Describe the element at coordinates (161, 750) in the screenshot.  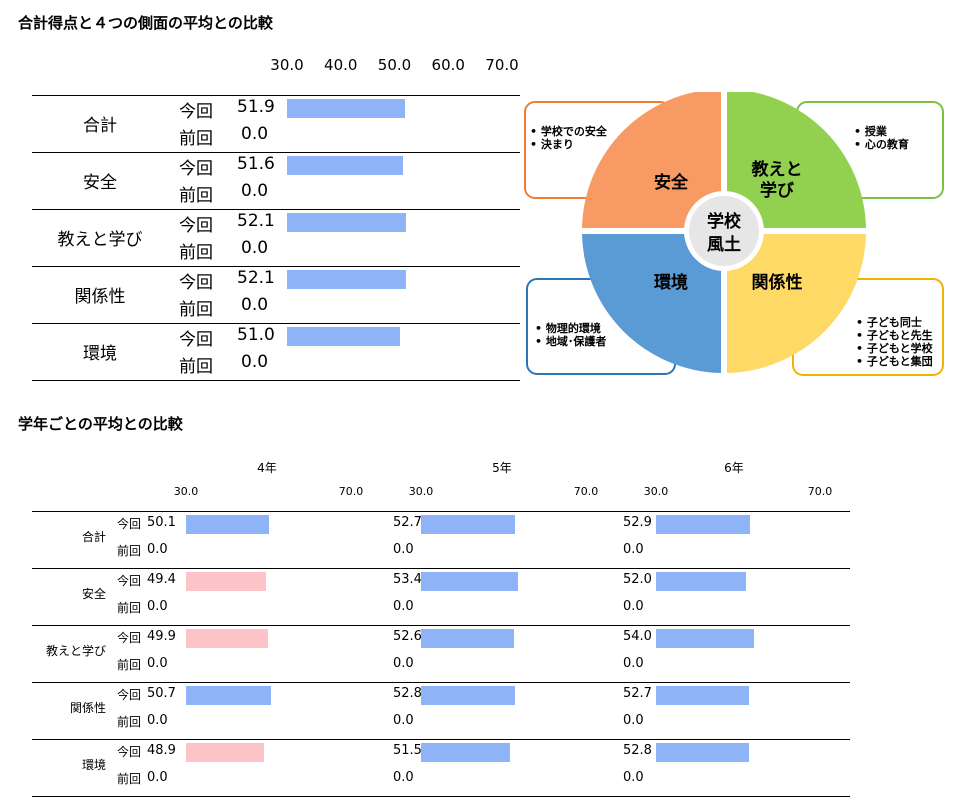
I see `current-value: 48.9` at that location.